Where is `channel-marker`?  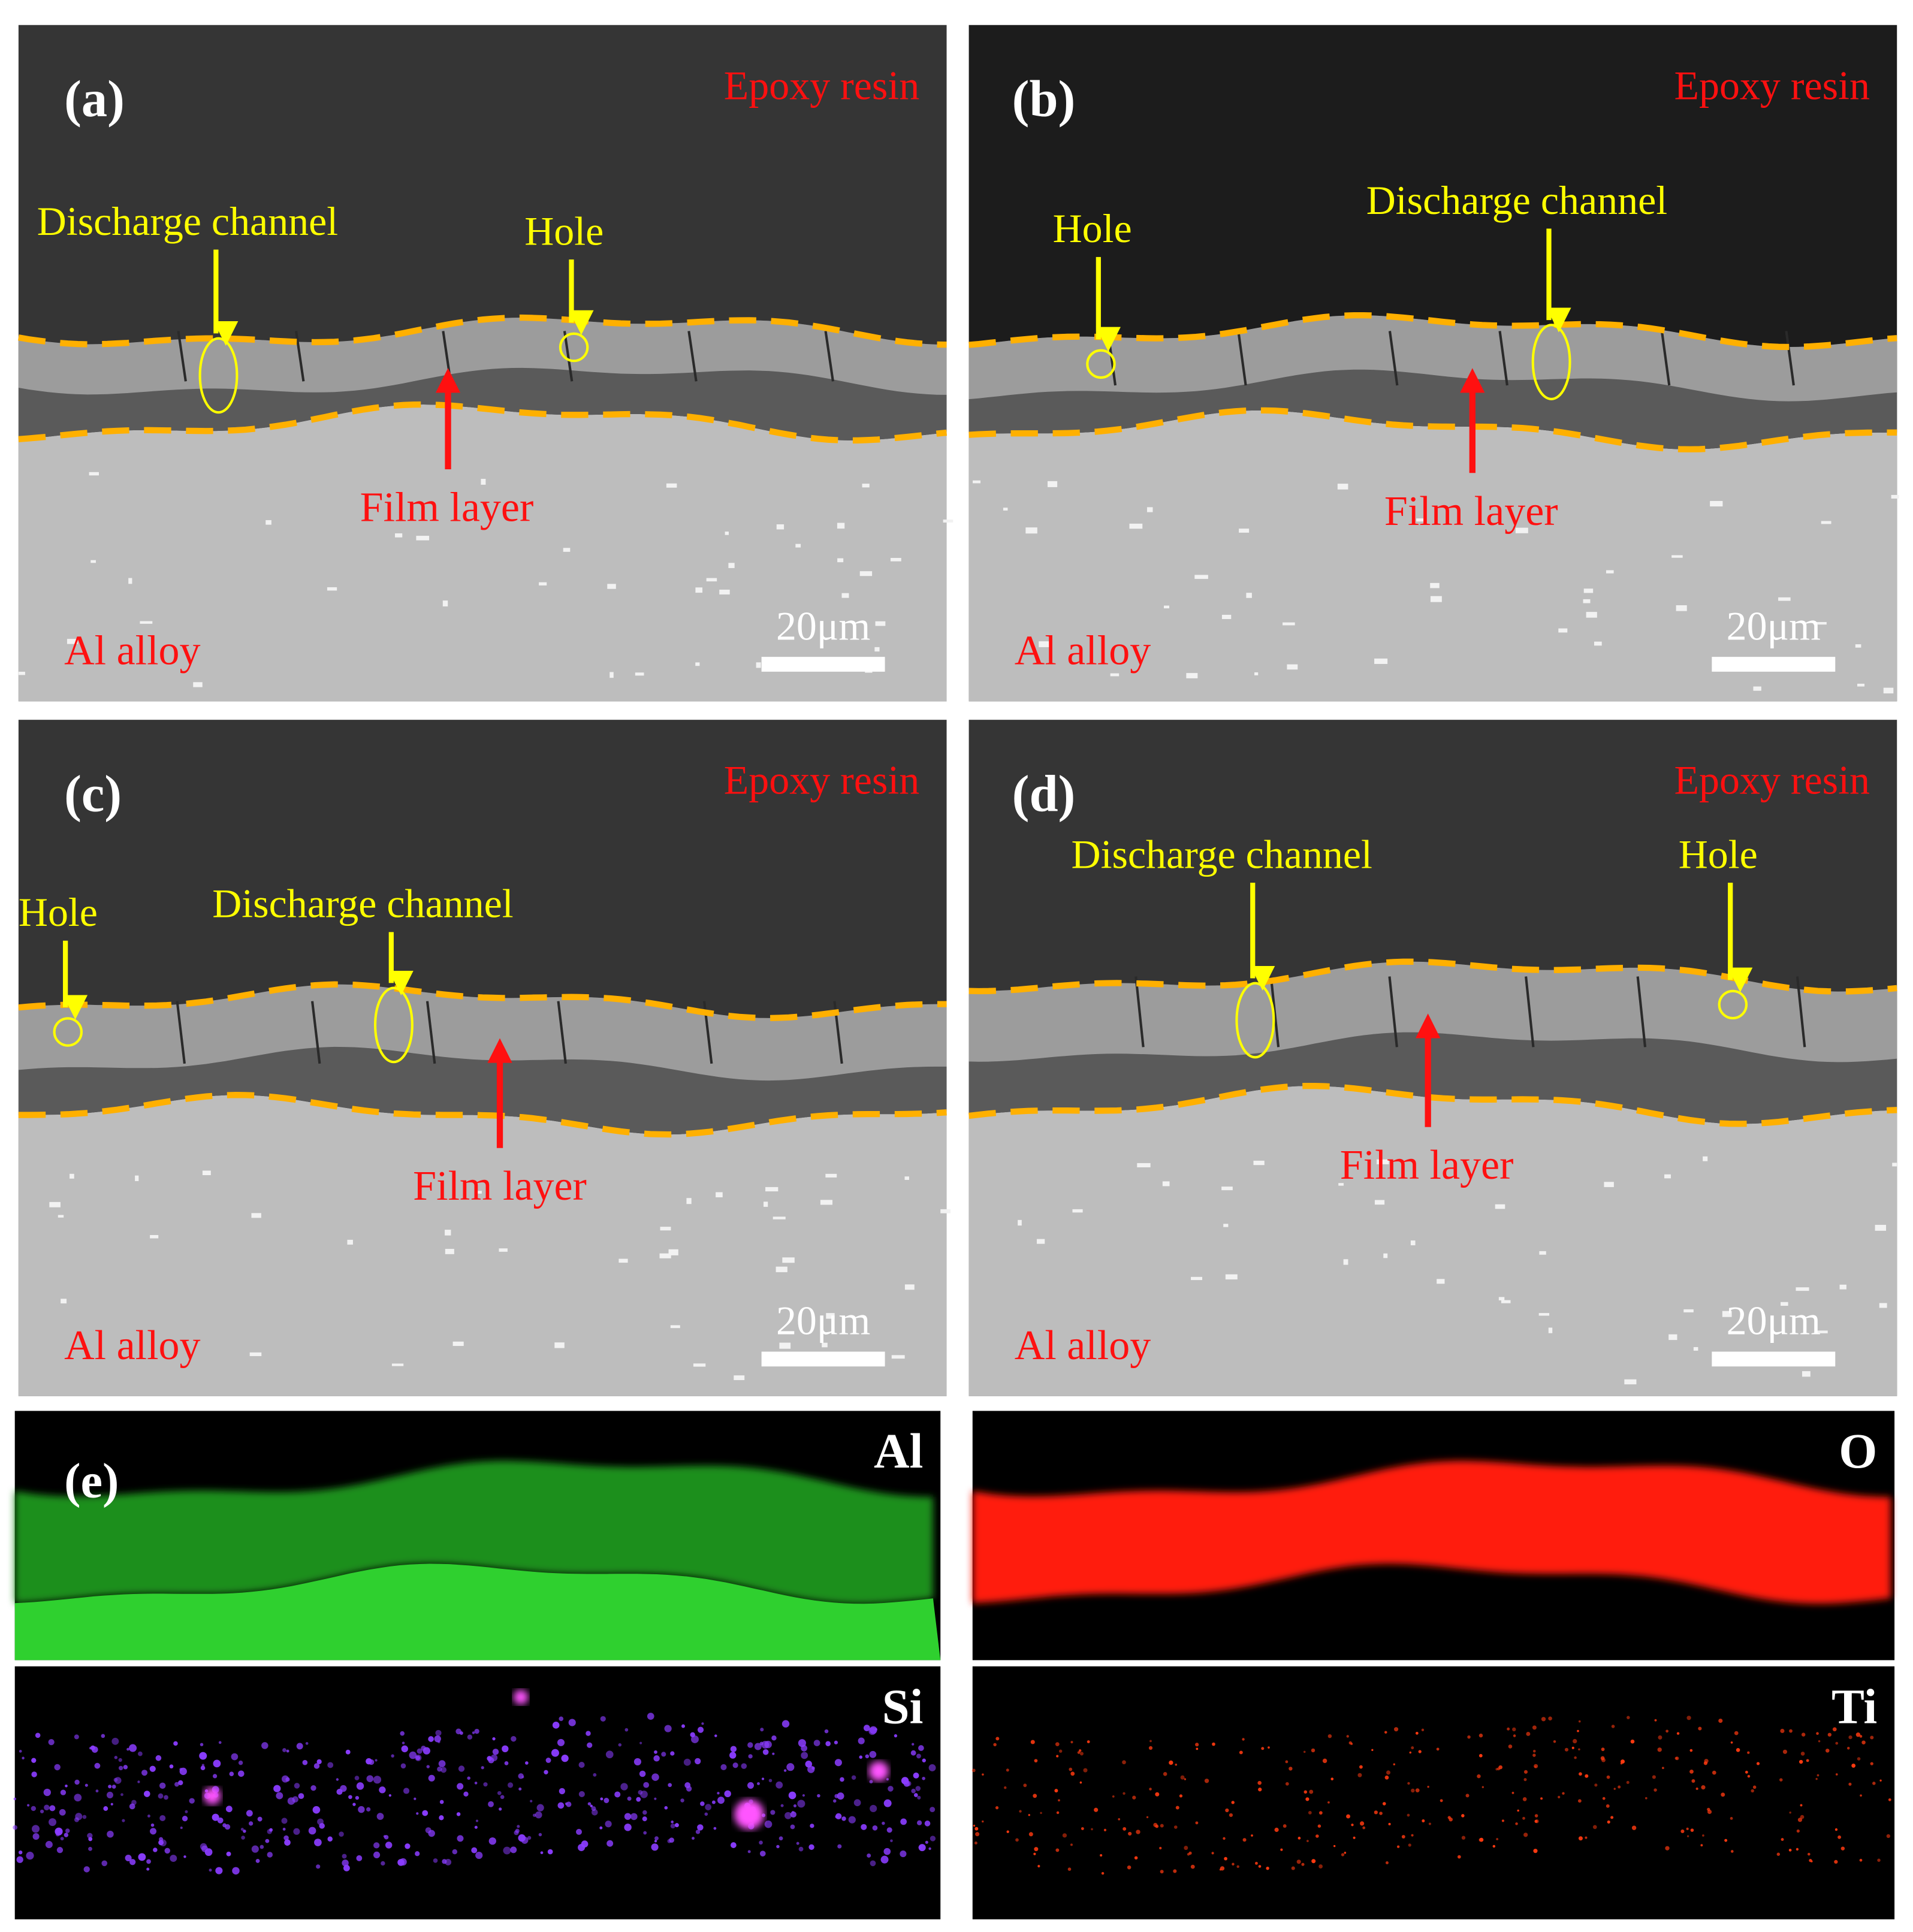
channel-marker is located at coordinates (394, 1025).